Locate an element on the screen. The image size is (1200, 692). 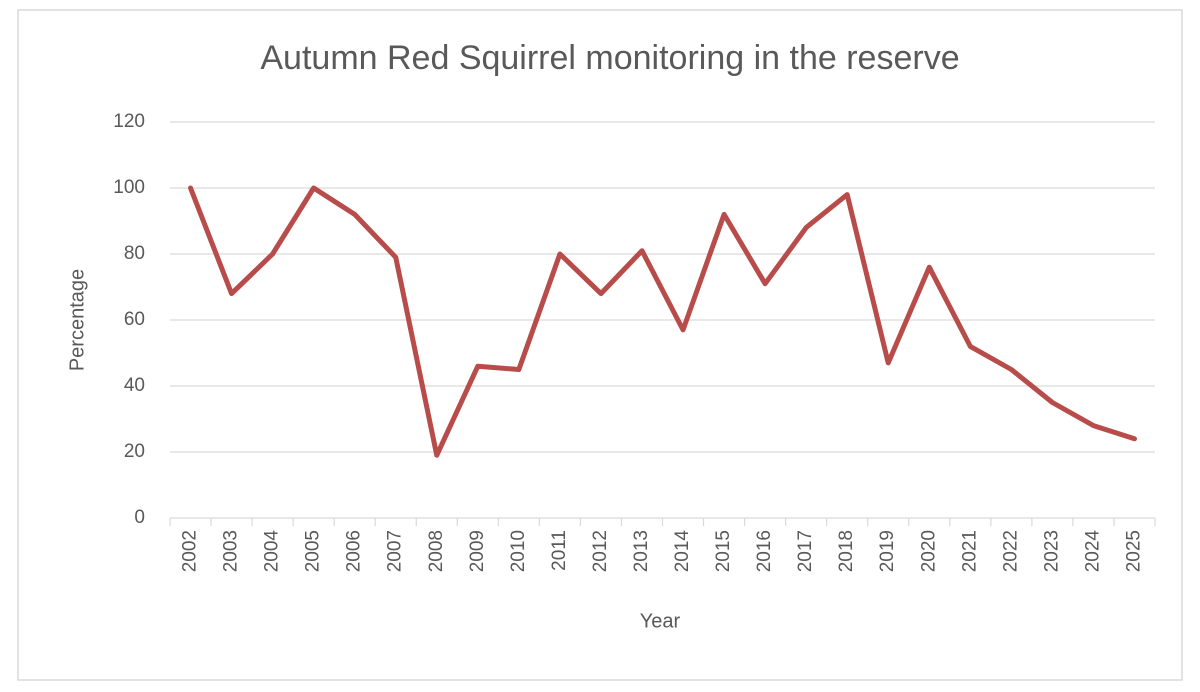
x-tick-label: 2018 is located at coordinates (846, 551).